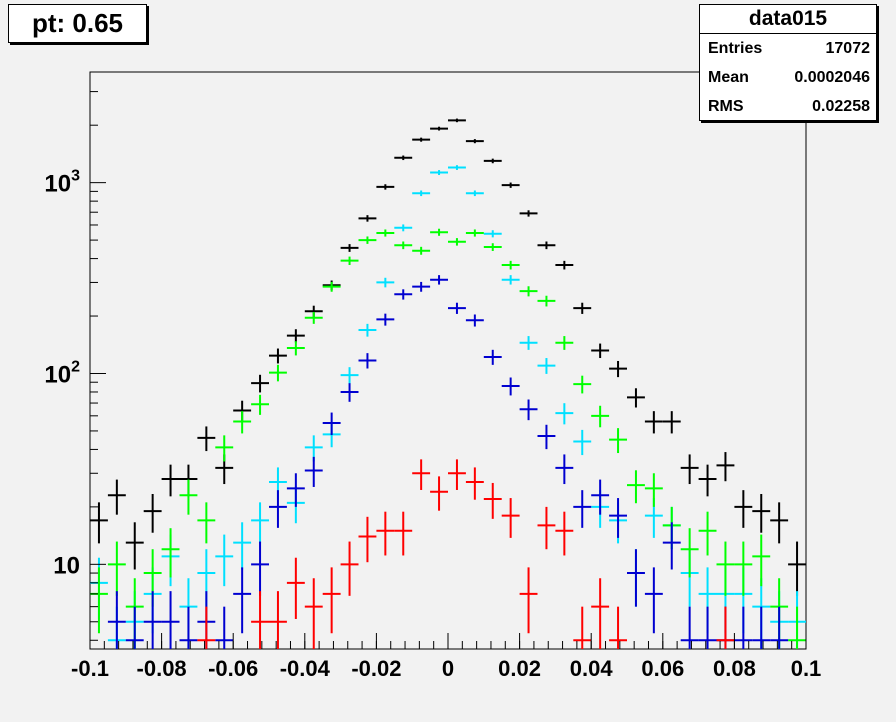 This screenshot has width=896, height=722. Describe the element at coordinates (448, 668) in the screenshot. I see `x-tick-label: 0` at that location.